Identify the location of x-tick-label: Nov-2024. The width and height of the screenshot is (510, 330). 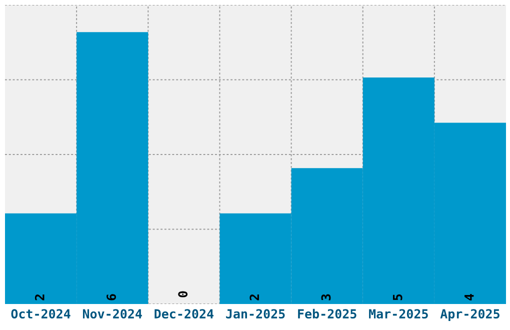
(112, 314).